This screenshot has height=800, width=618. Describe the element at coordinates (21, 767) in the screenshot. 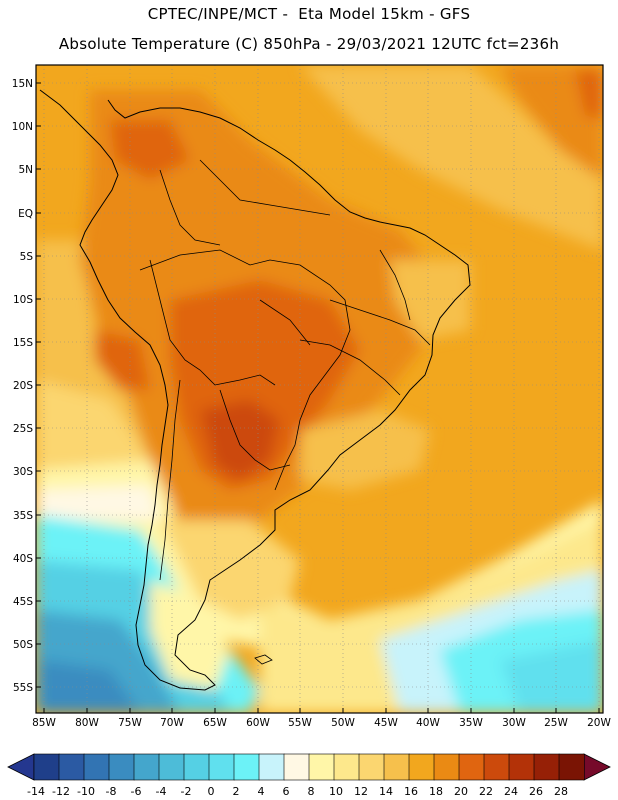

I see `colorbar-end-low` at that location.